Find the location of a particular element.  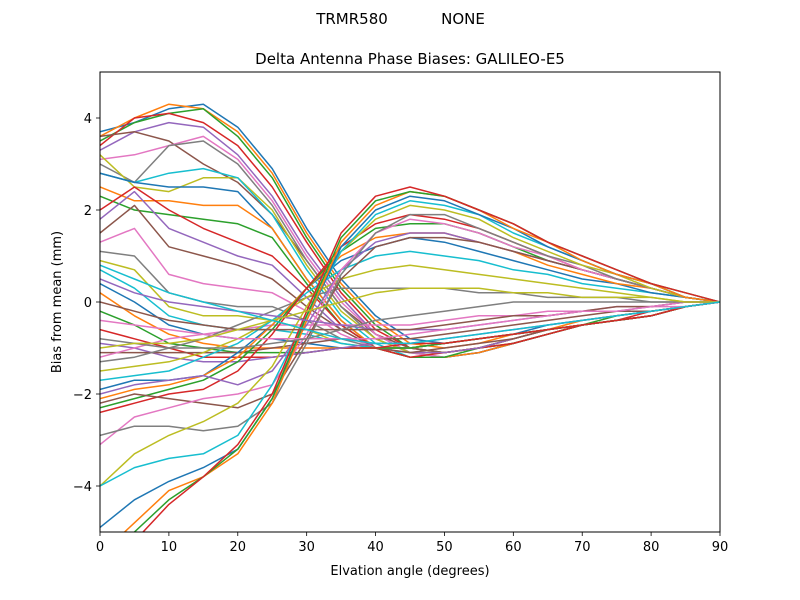

suptitle-right: NONE is located at coordinates (463, 19).